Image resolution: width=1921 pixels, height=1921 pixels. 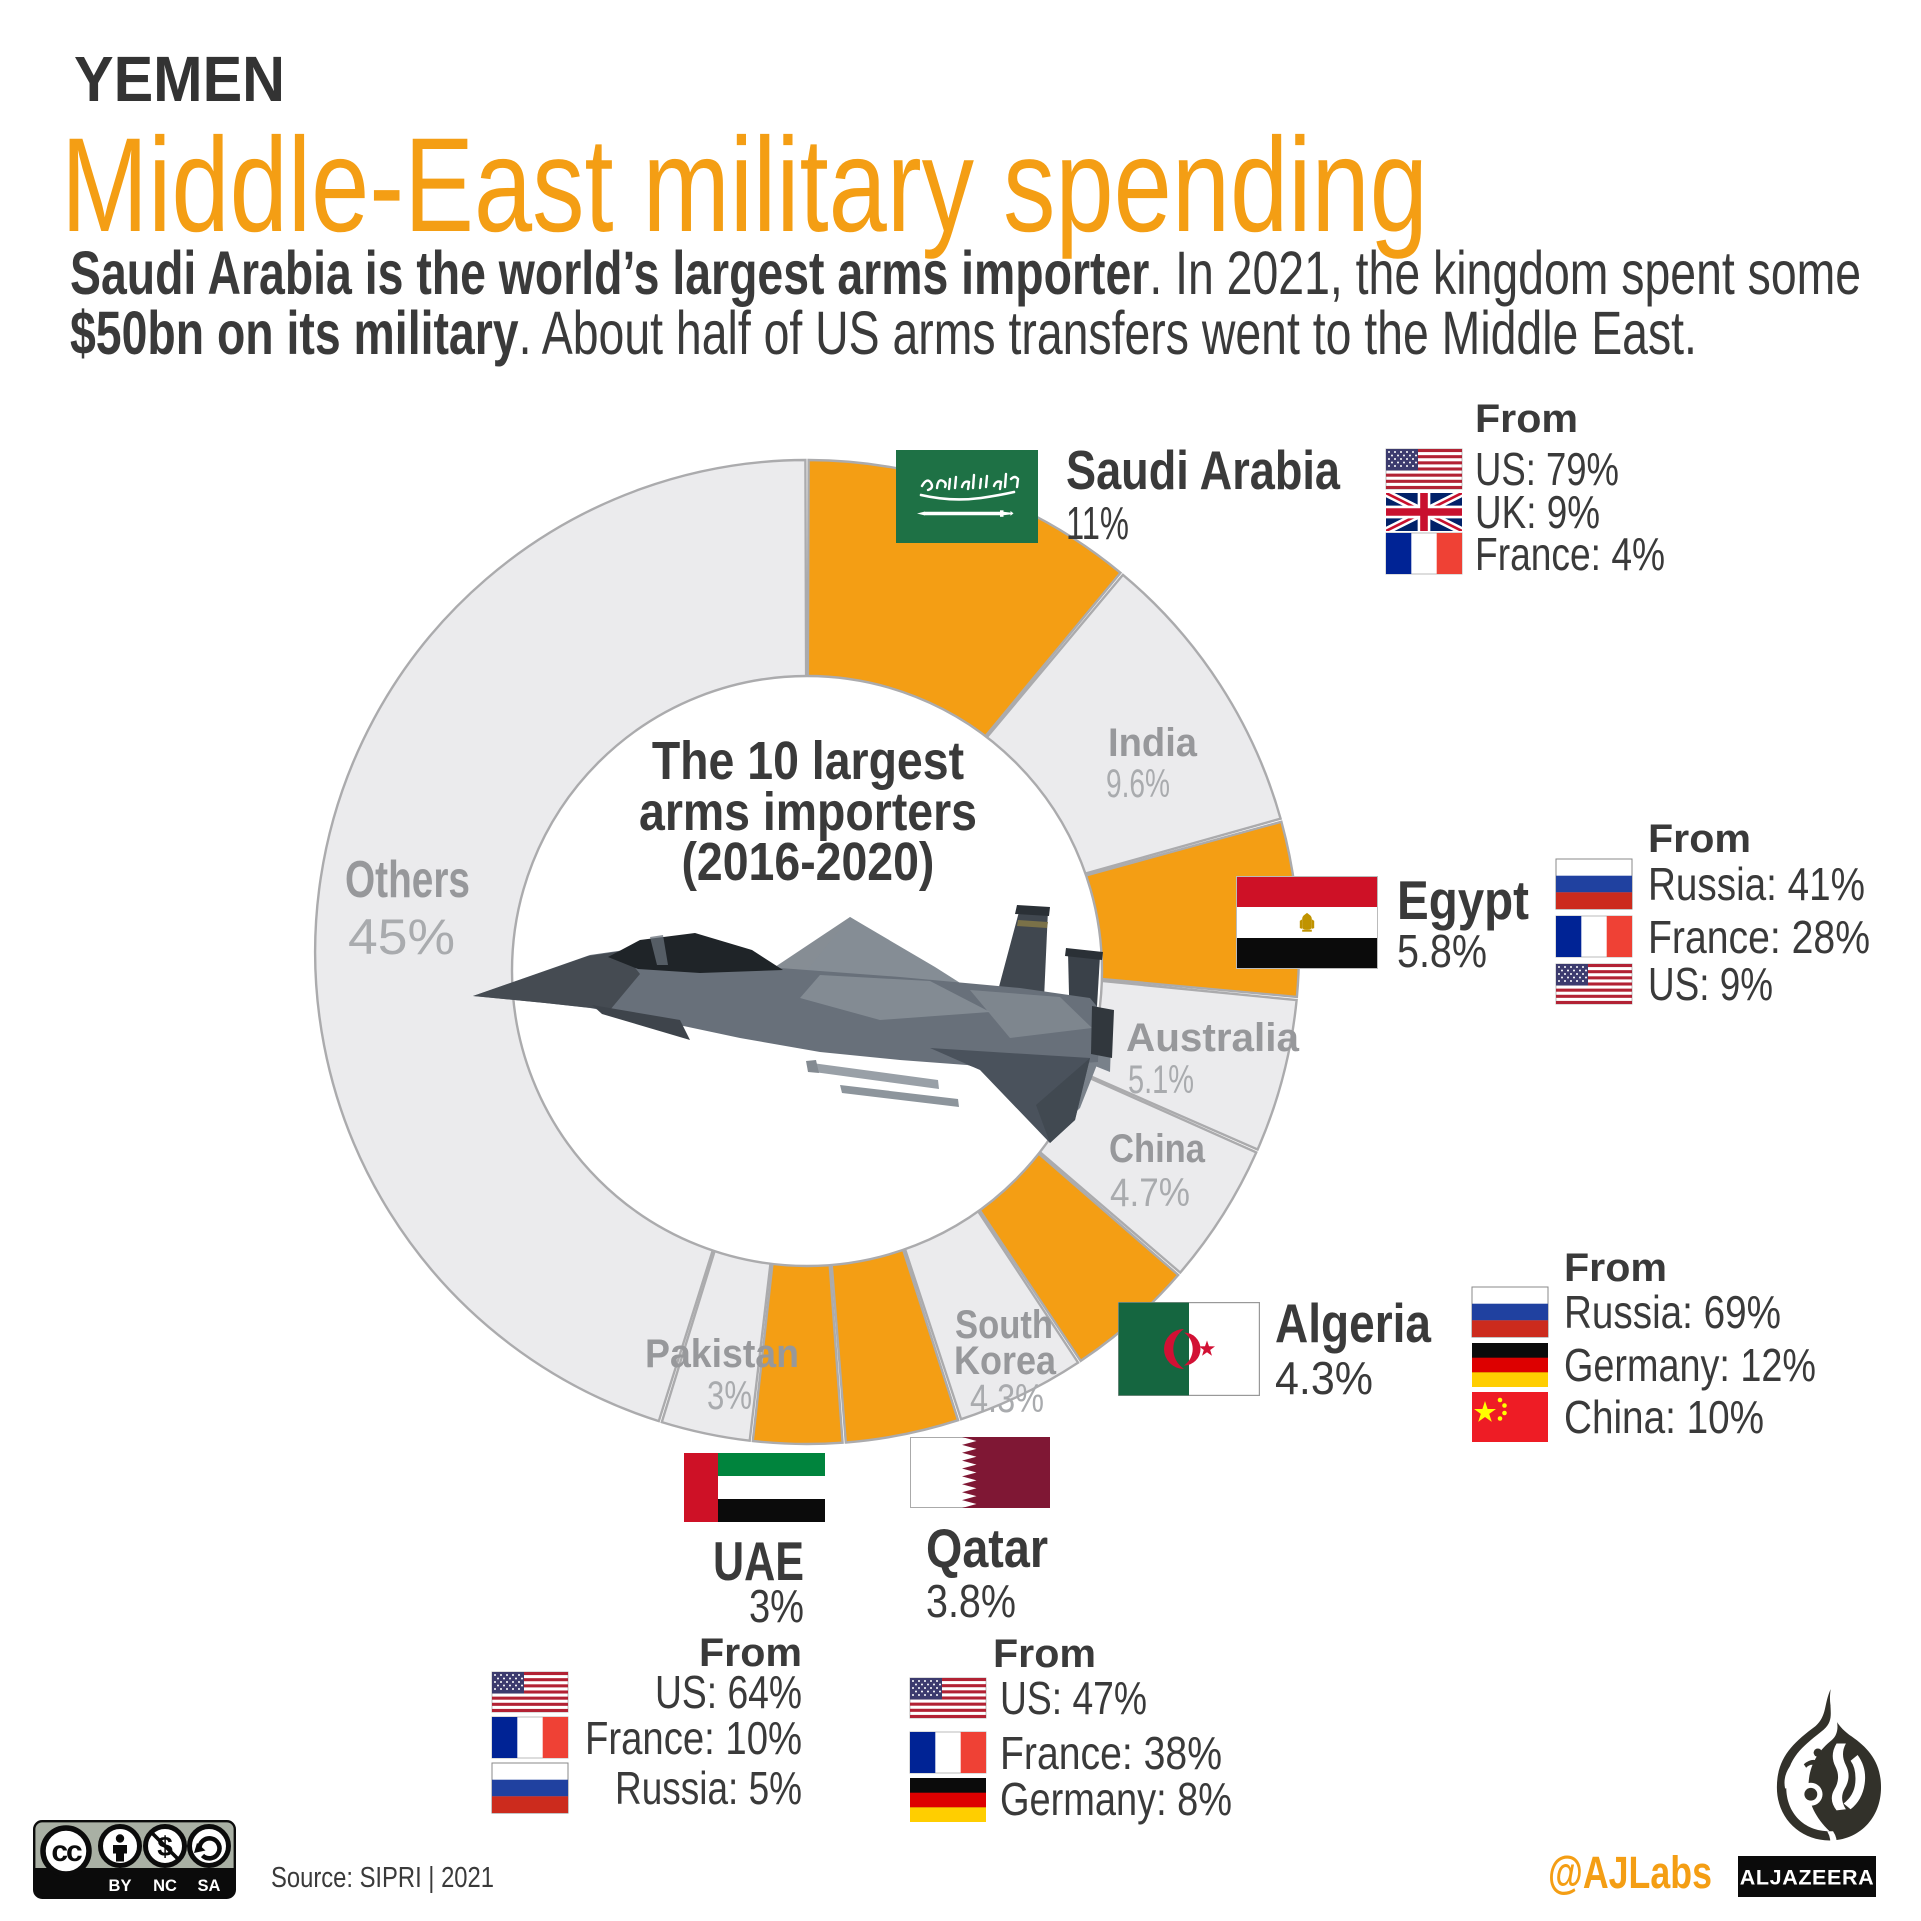 I want to click on svg-text: cc, so click(x=66, y=1851).